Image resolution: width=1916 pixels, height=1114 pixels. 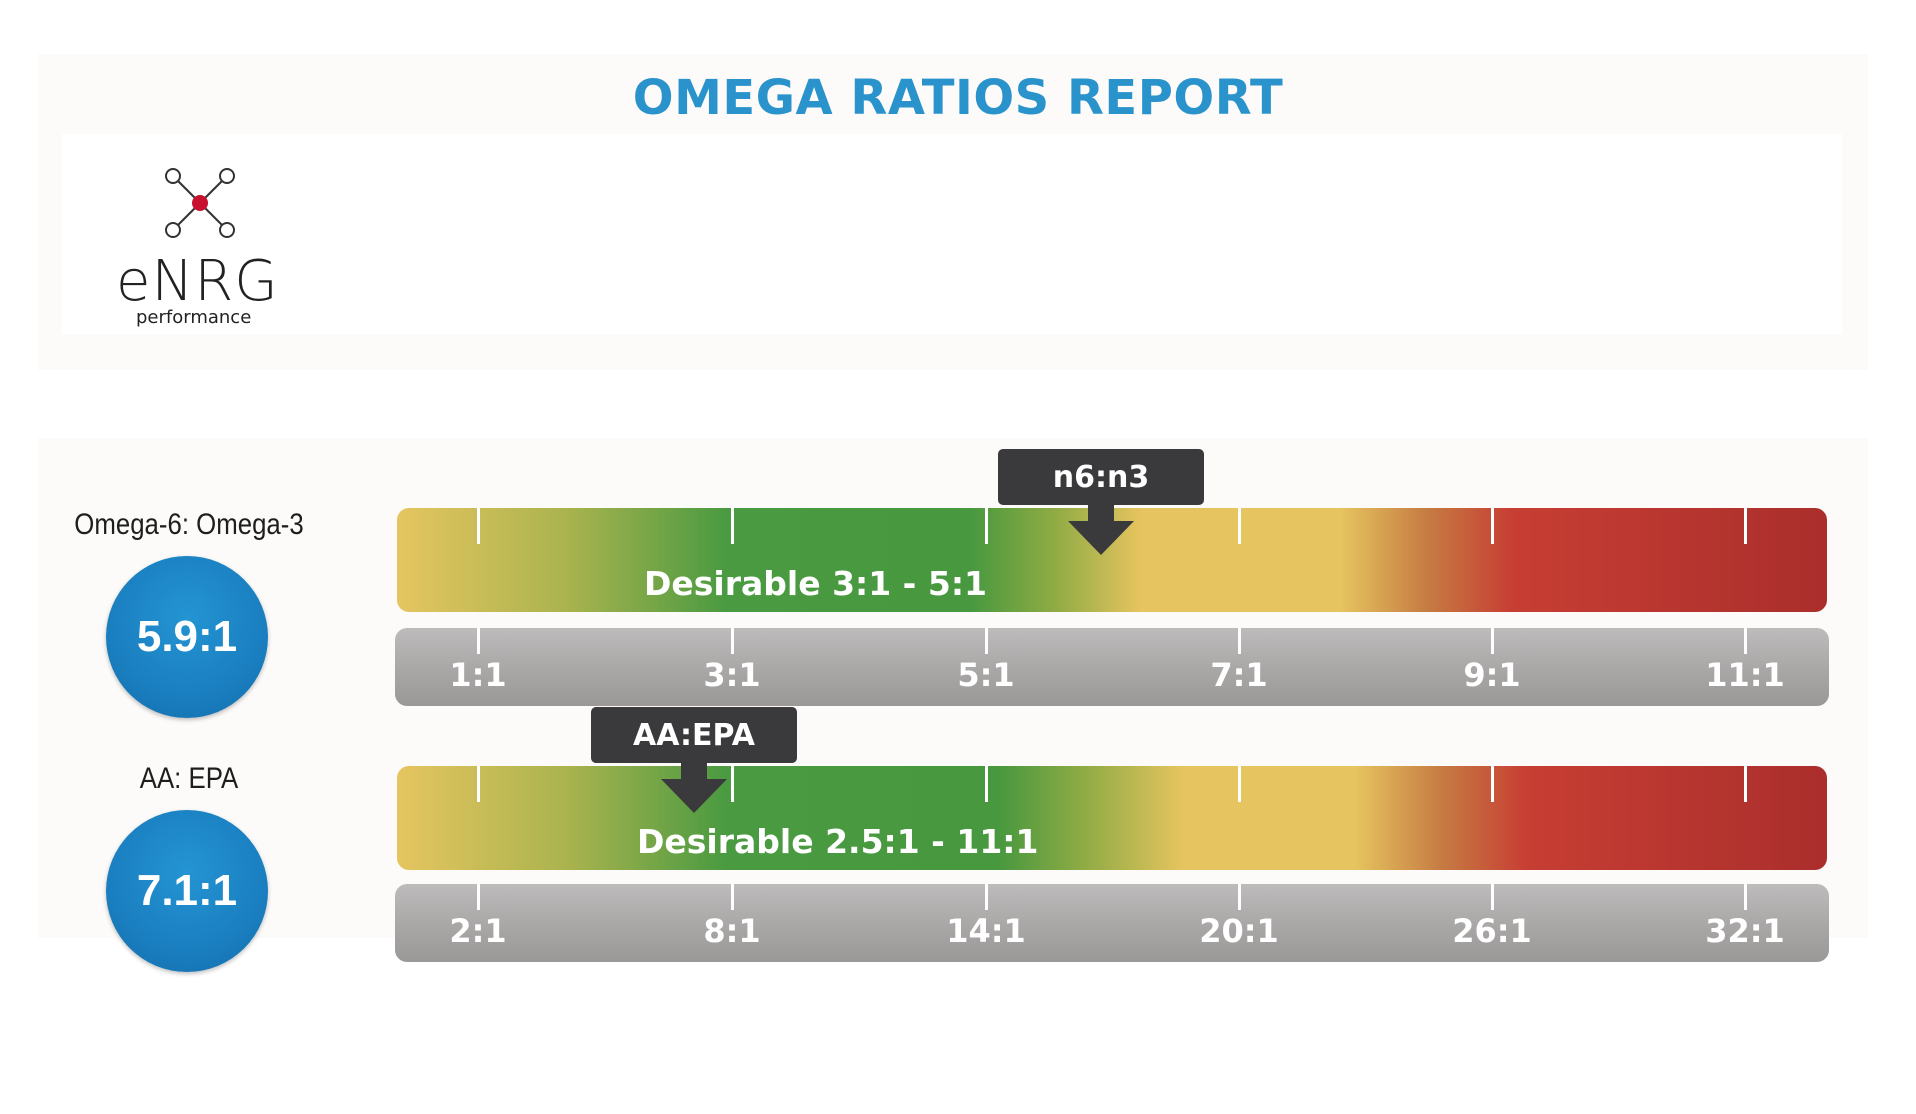 What do you see at coordinates (1112, 818) in the screenshot?
I see `range-bar-aa-epa: Desirable 2.5:1 - 11:1` at bounding box center [1112, 818].